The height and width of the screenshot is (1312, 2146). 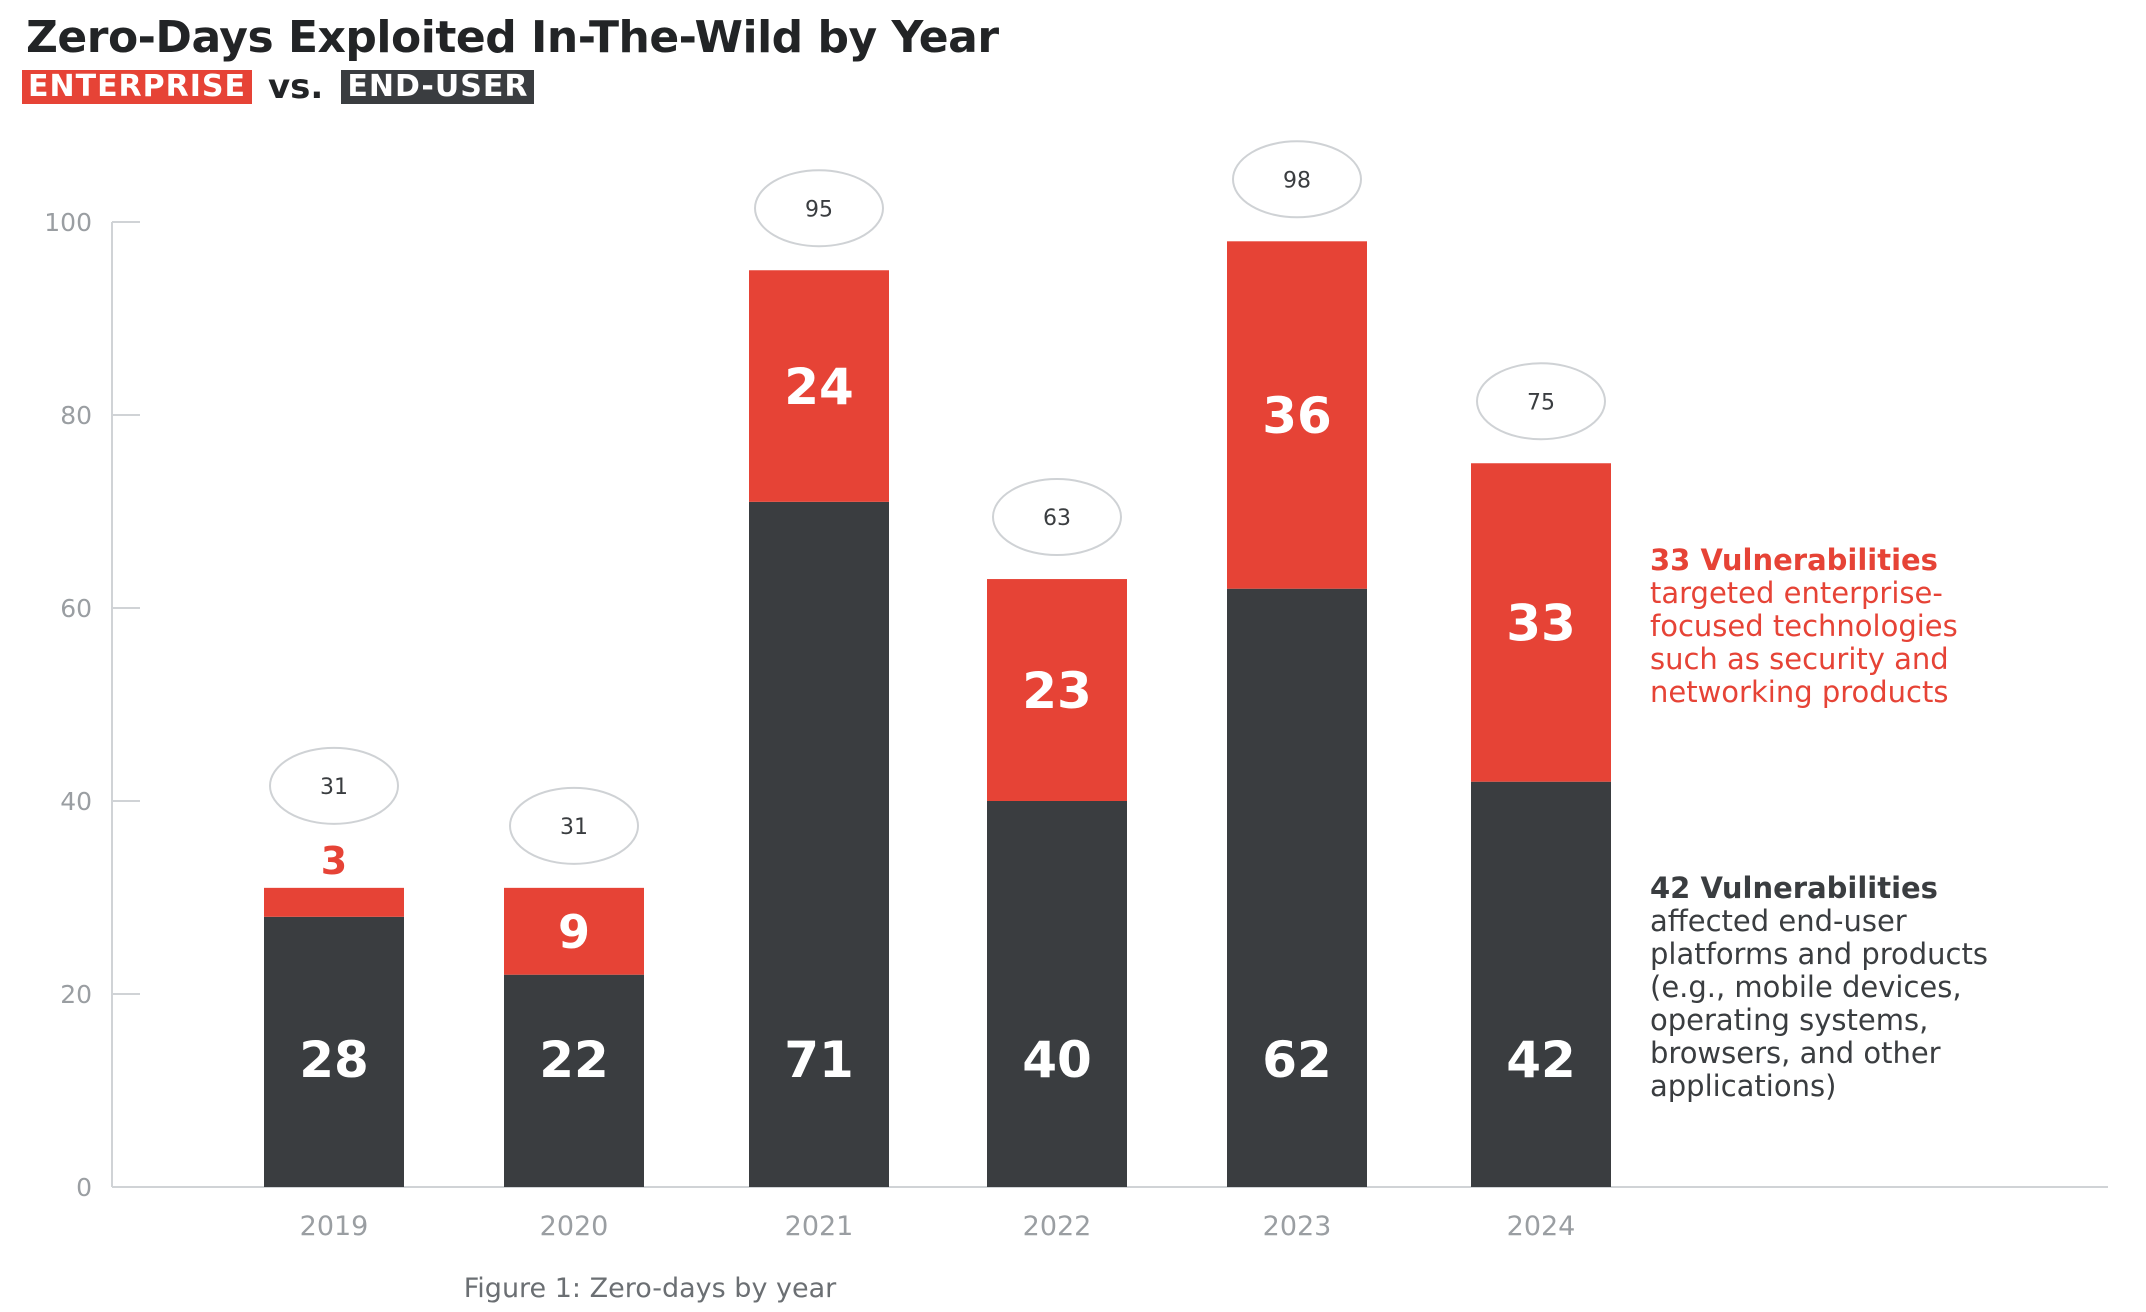 I want to click on total-value-label: 75, so click(x=1541, y=402).